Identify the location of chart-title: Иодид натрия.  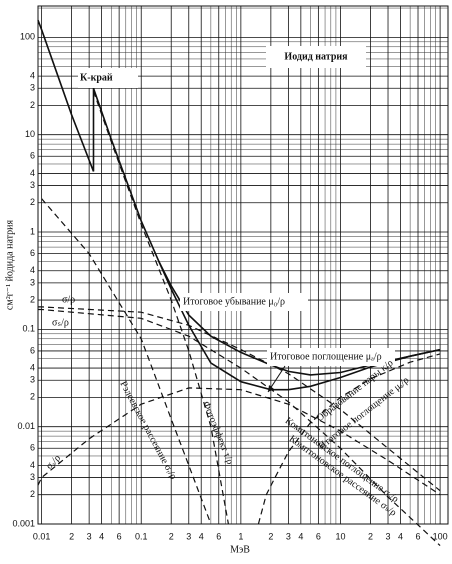
(316, 56).